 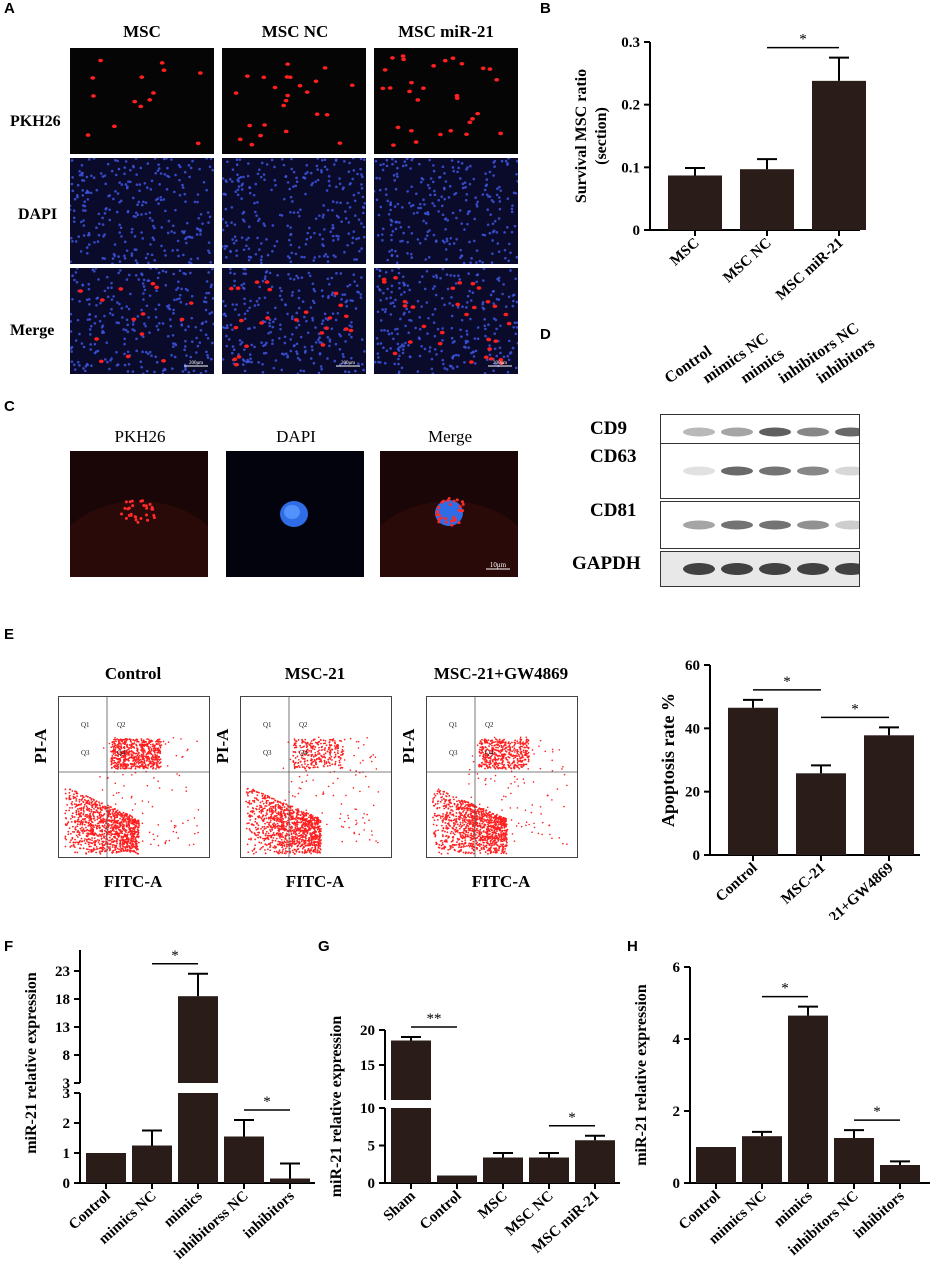 I want to click on panel-c-col-title-merge: Merge, so click(x=450, y=436).